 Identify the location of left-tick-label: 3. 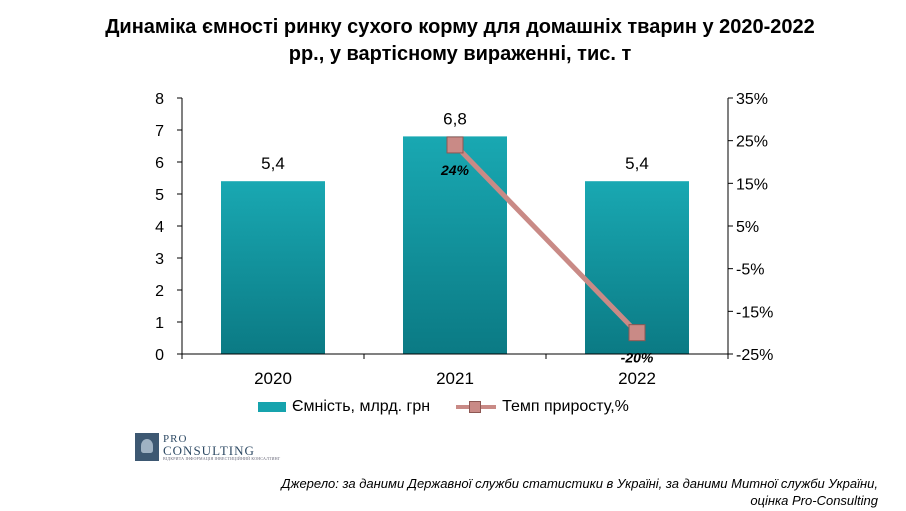
(159, 259).